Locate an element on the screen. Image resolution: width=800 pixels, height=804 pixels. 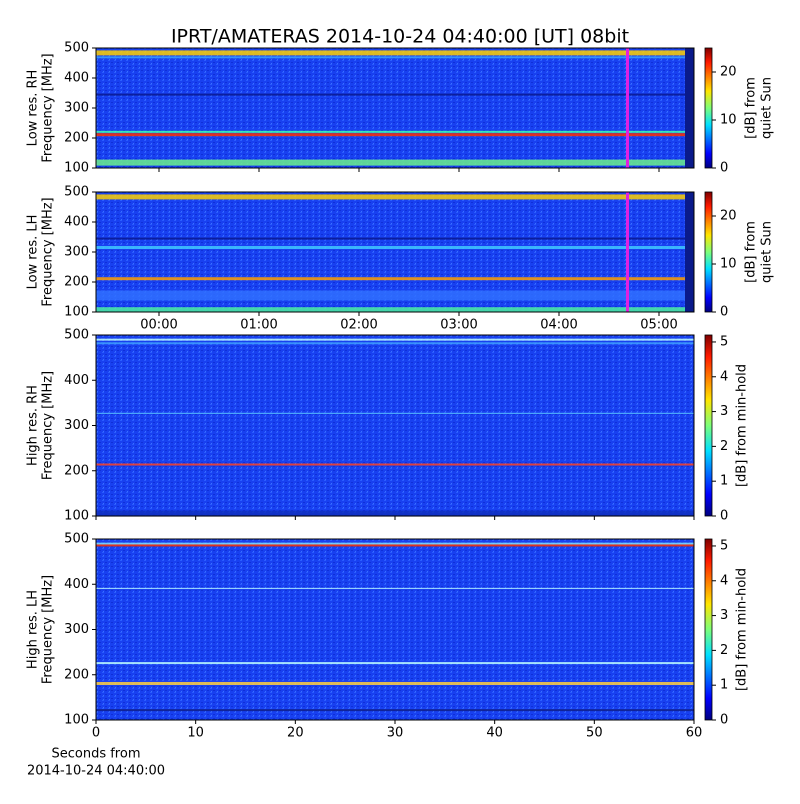
y-axis-label: Low res. LH is located at coordinates (33, 252).